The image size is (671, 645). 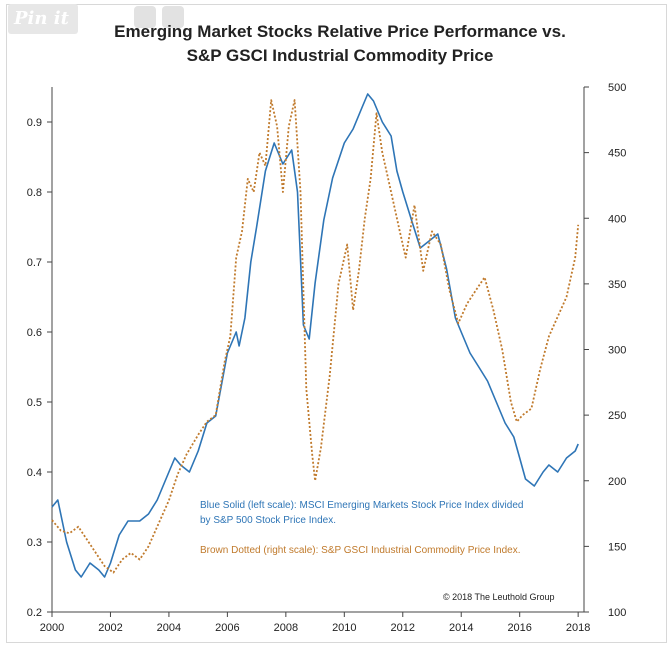 What do you see at coordinates (34, 613) in the screenshot?
I see `y-left-tick-label-0.2: 0.2` at bounding box center [34, 613].